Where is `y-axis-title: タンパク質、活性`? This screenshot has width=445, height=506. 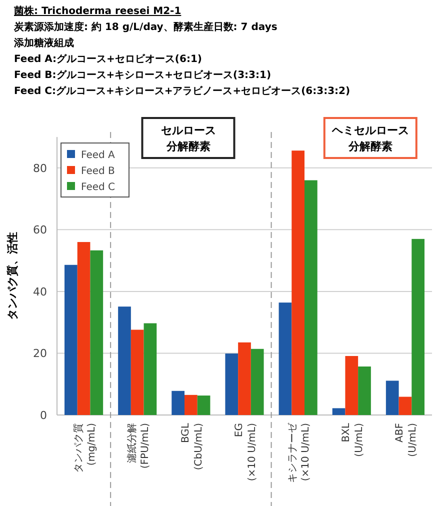
y-axis-title: タンパク質、活性 is located at coordinates (12, 276).